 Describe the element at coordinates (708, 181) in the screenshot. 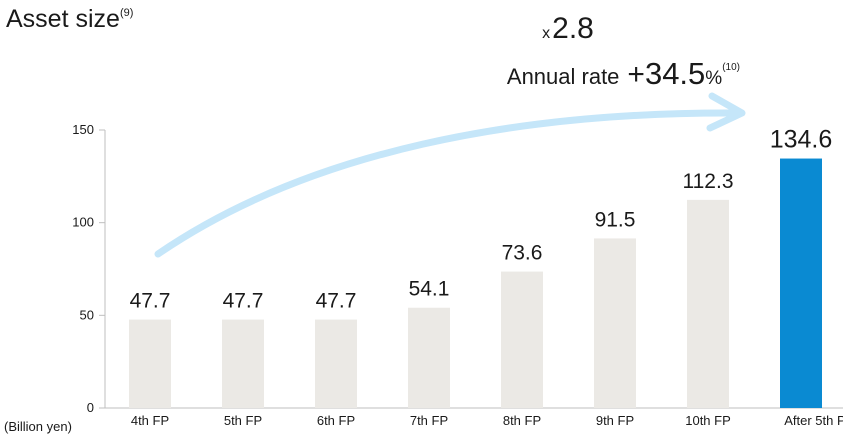

I see `bar-value-label: 112.3` at that location.